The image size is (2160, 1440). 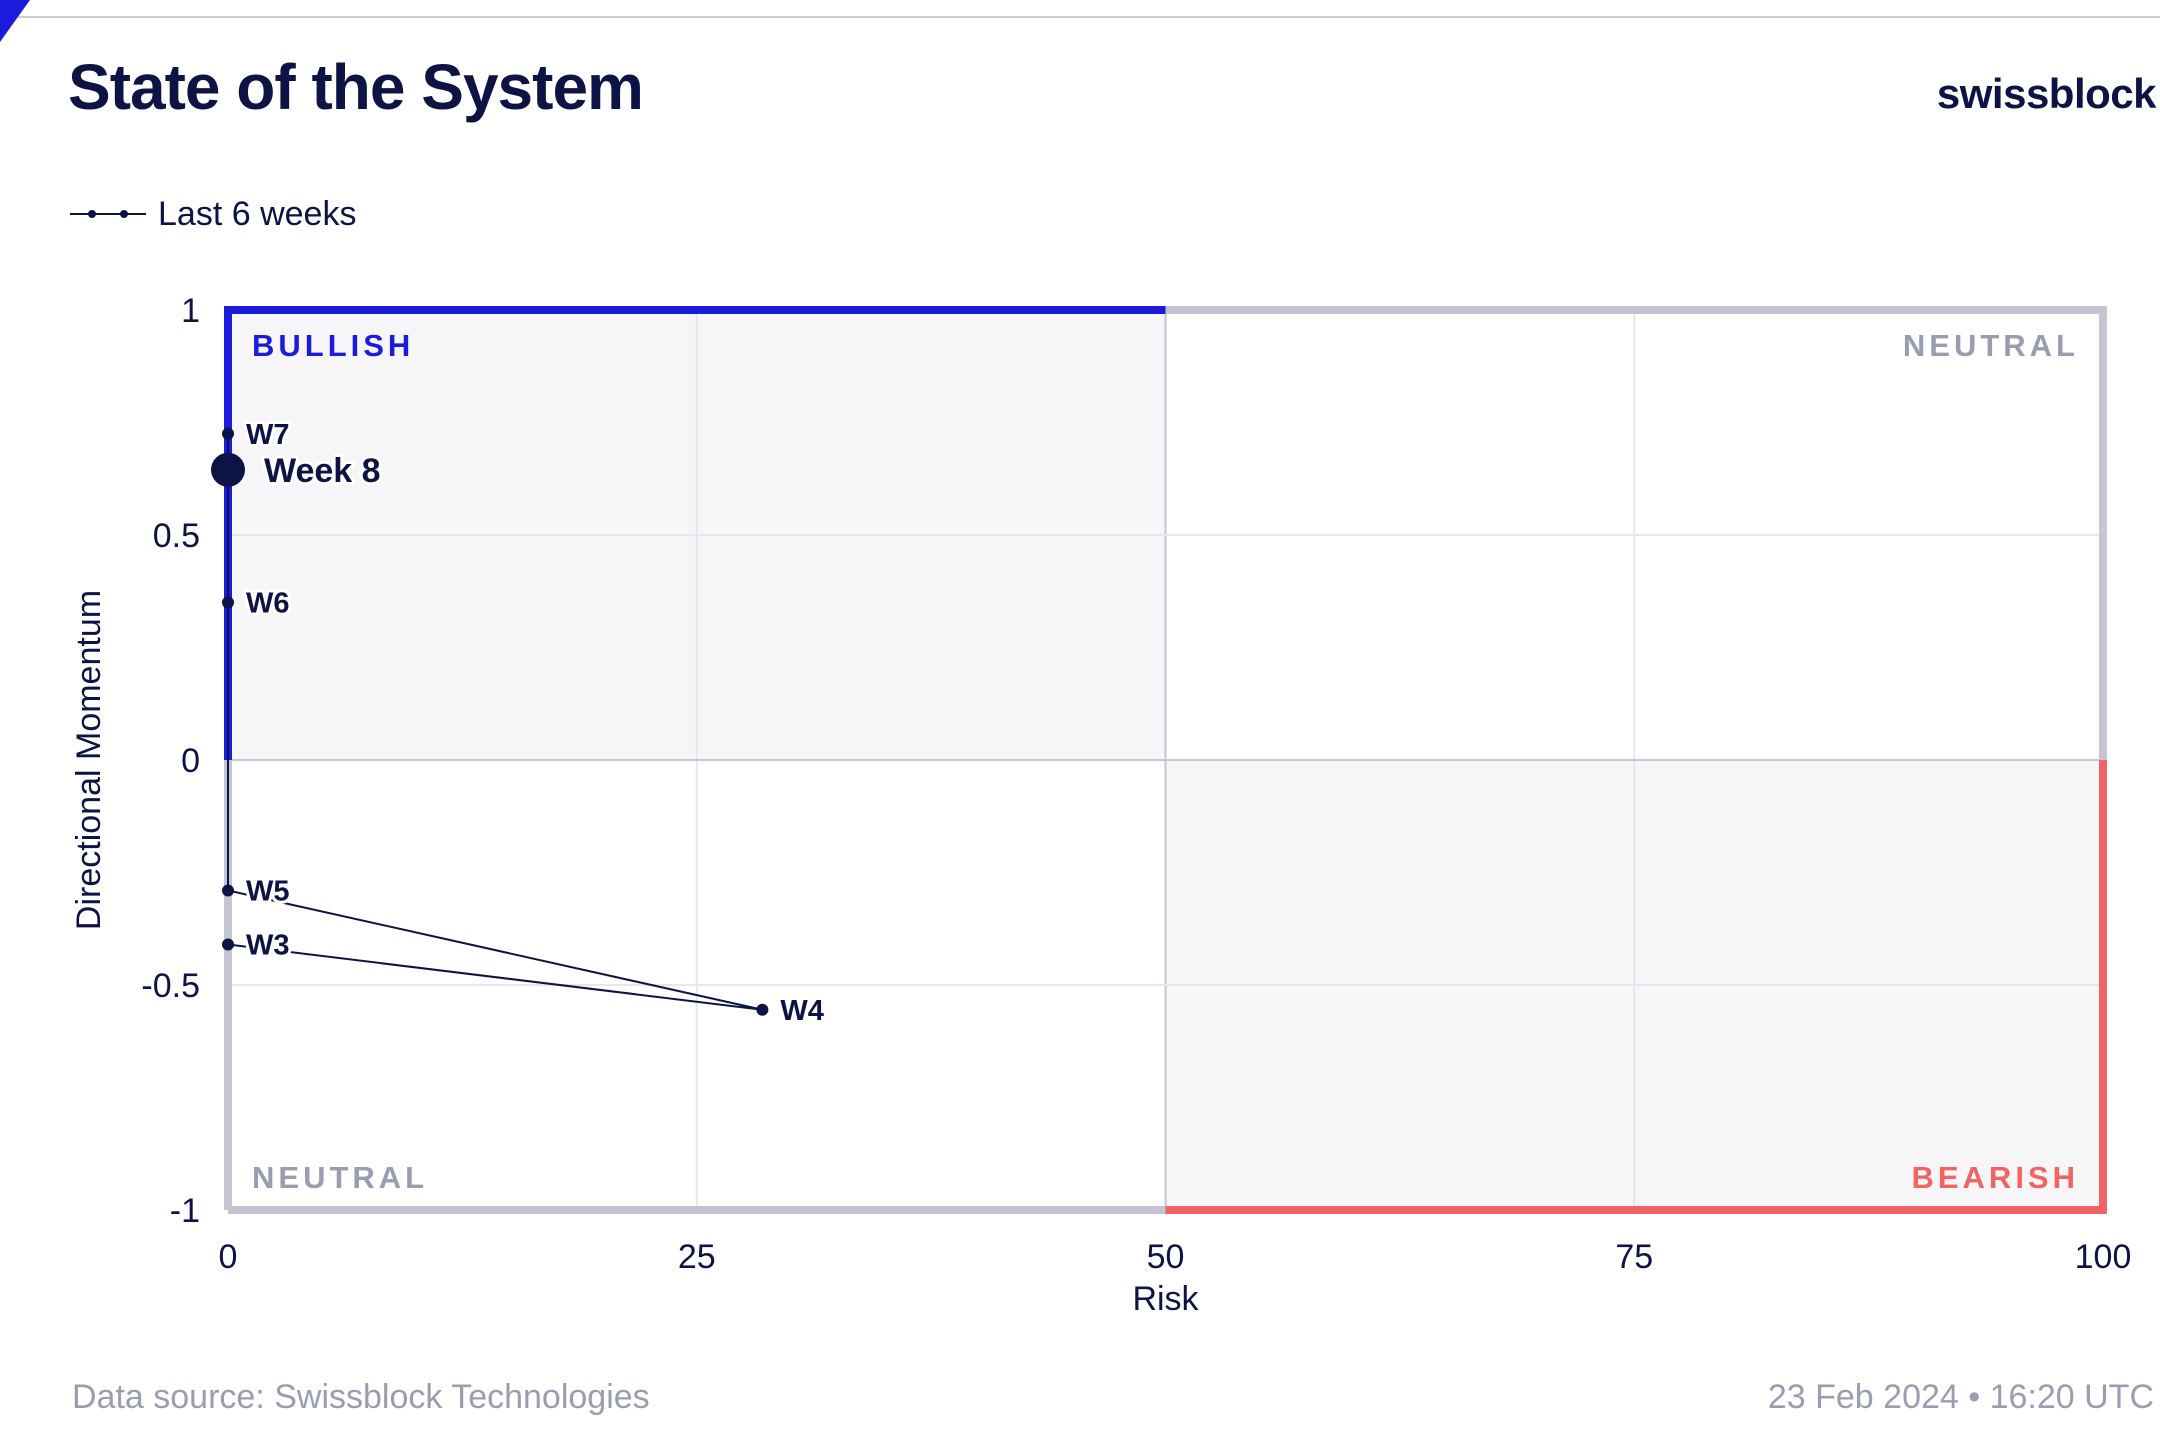 I want to click on data-label: W5, so click(x=268, y=892).